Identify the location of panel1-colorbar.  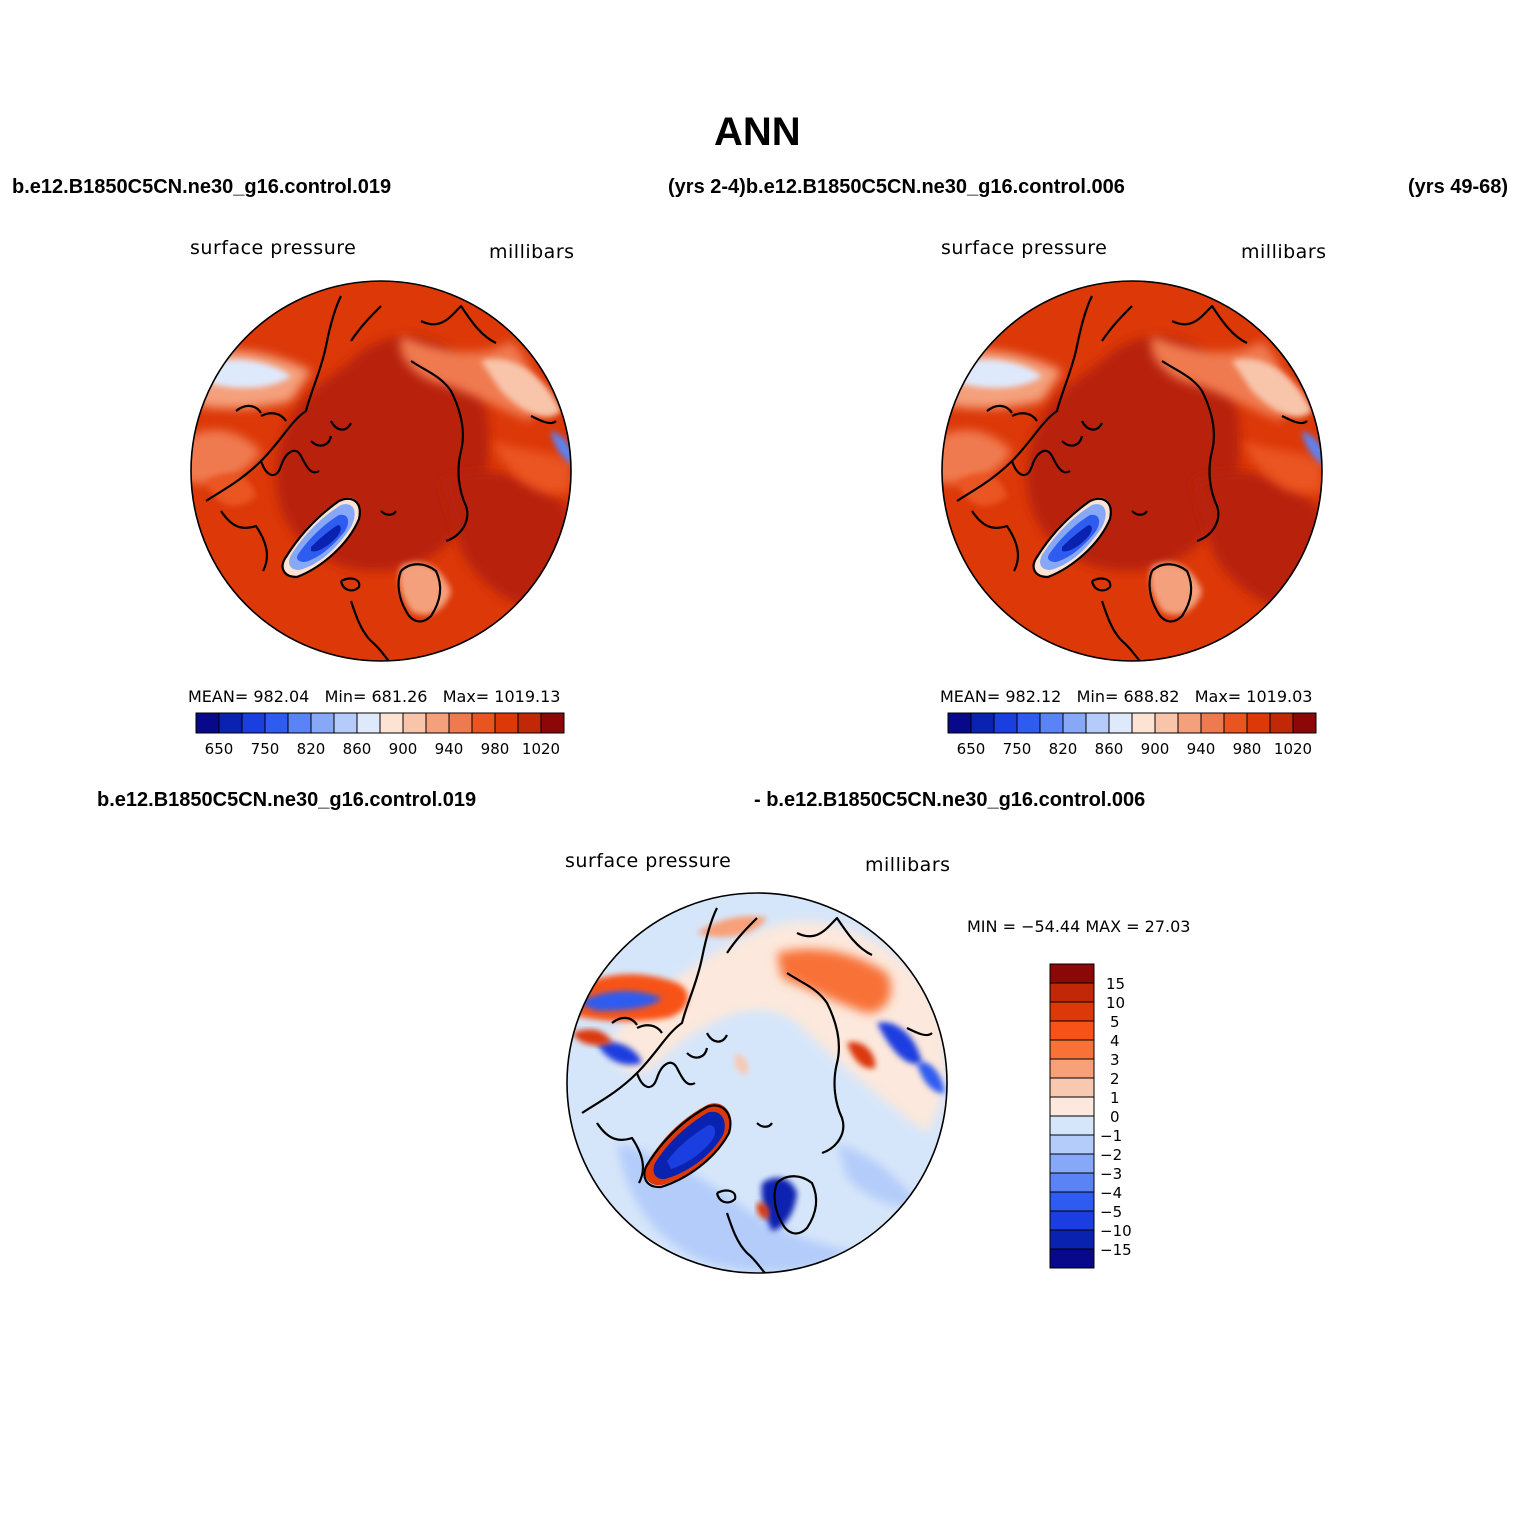
(380, 723).